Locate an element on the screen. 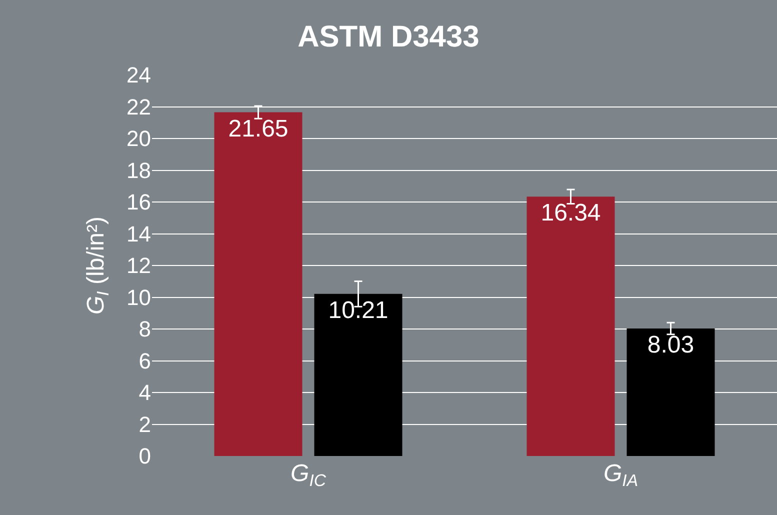 Image resolution: width=777 pixels, height=515 pixels. data-label: 10.21 is located at coordinates (358, 310).